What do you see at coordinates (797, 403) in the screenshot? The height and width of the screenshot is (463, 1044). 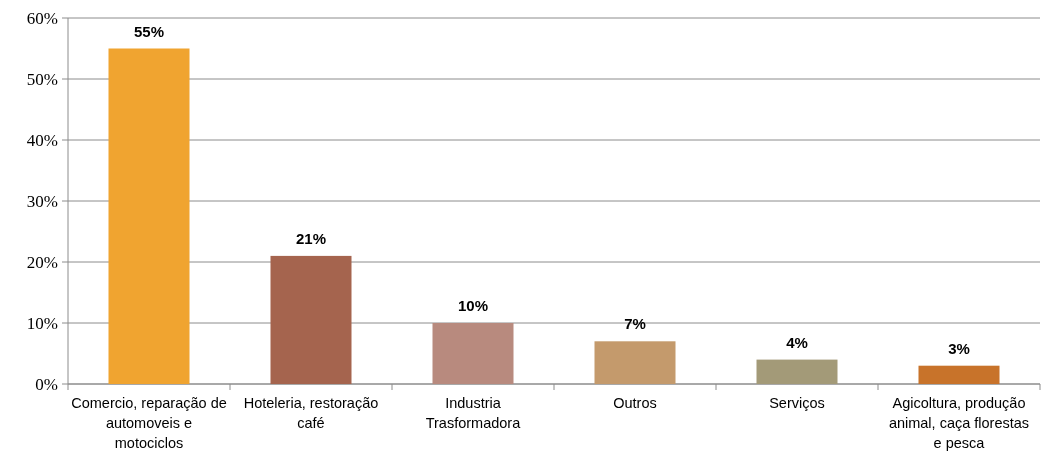 I see `x-tick-label: Serviços` at bounding box center [797, 403].